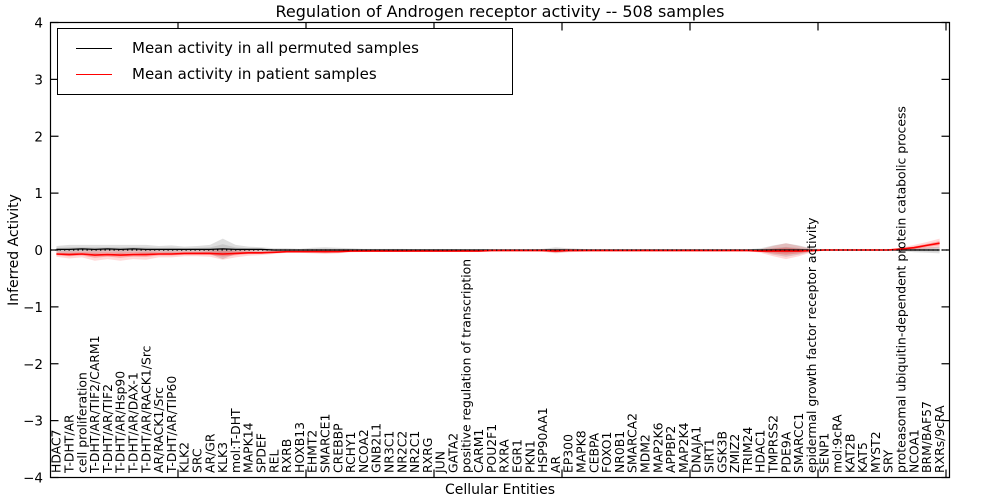 This screenshot has height=500, width=1000. What do you see at coordinates (248, 447) in the screenshot?
I see `x-tick-label: MAPK14` at bounding box center [248, 447].